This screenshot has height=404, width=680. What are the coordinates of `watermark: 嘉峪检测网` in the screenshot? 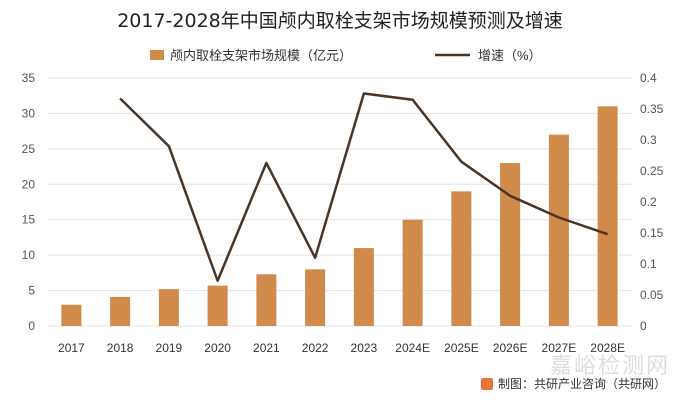 It's located at (609, 366).